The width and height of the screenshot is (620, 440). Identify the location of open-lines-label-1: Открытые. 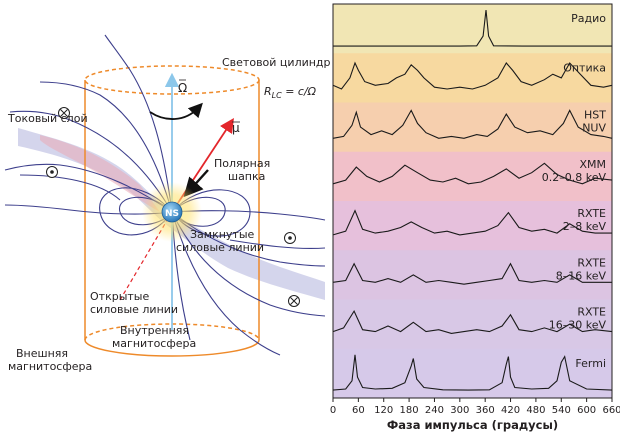
(119, 296).